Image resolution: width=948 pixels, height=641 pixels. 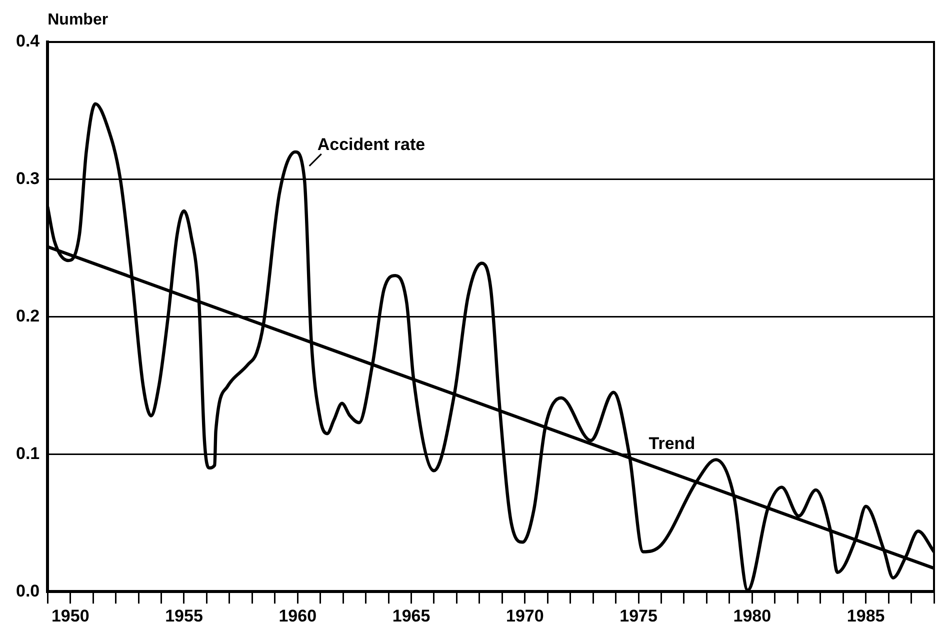 What do you see at coordinates (371, 144) in the screenshot?
I see `series-label: Accident rate` at bounding box center [371, 144].